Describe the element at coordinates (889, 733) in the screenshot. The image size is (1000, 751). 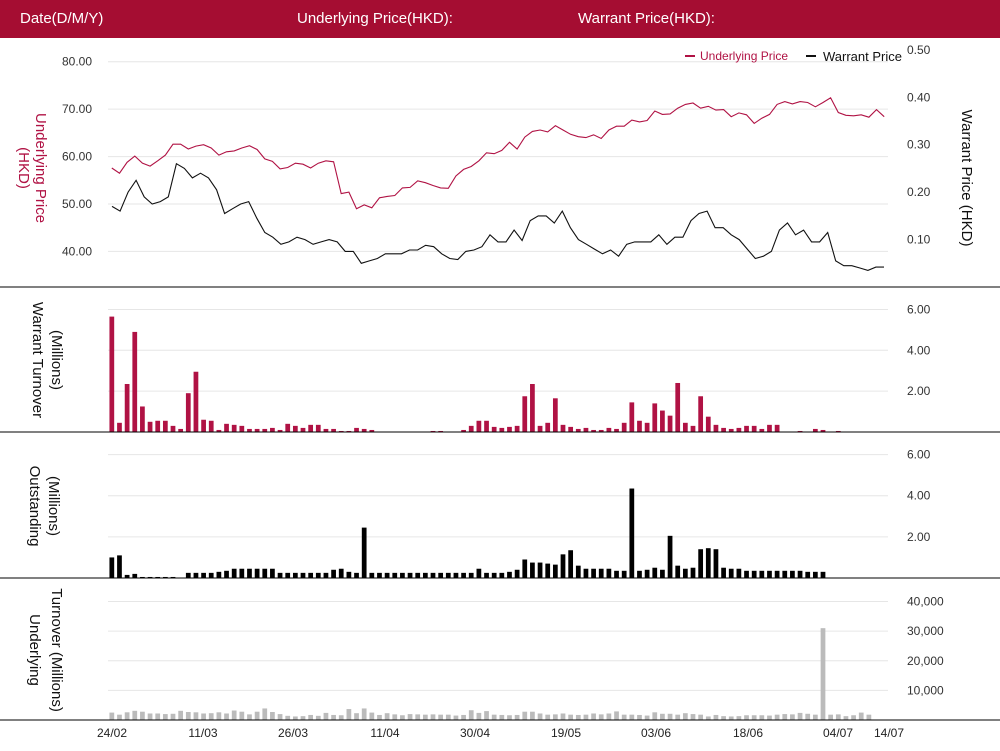
I see `x-tick-label: 14/07` at that location.